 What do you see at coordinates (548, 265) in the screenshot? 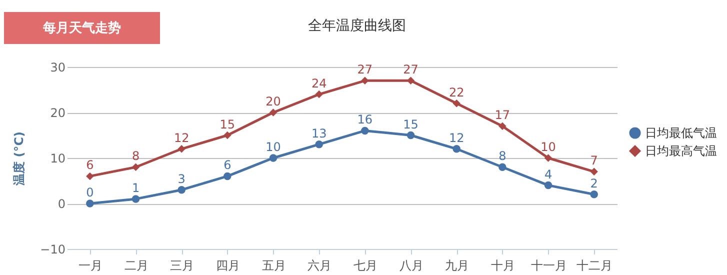
I see `x-tick-label: 十一月` at bounding box center [548, 265].